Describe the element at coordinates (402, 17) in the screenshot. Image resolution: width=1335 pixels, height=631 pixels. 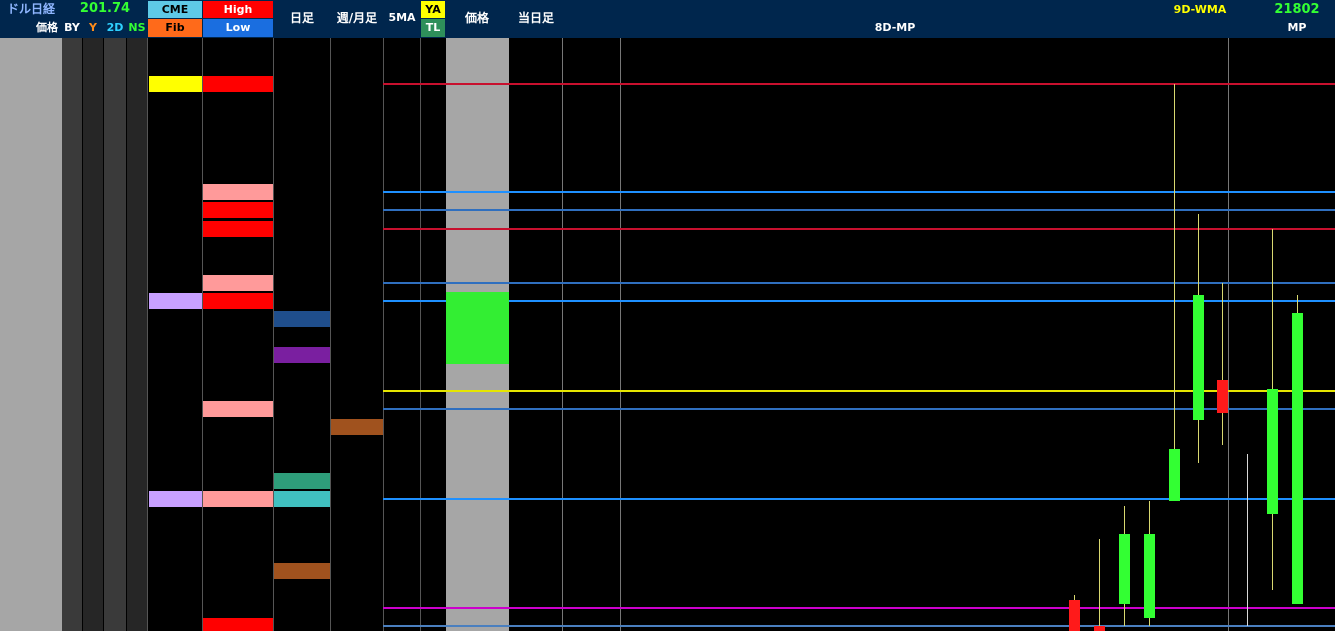
I see `5ma-header: 5MA` at that location.